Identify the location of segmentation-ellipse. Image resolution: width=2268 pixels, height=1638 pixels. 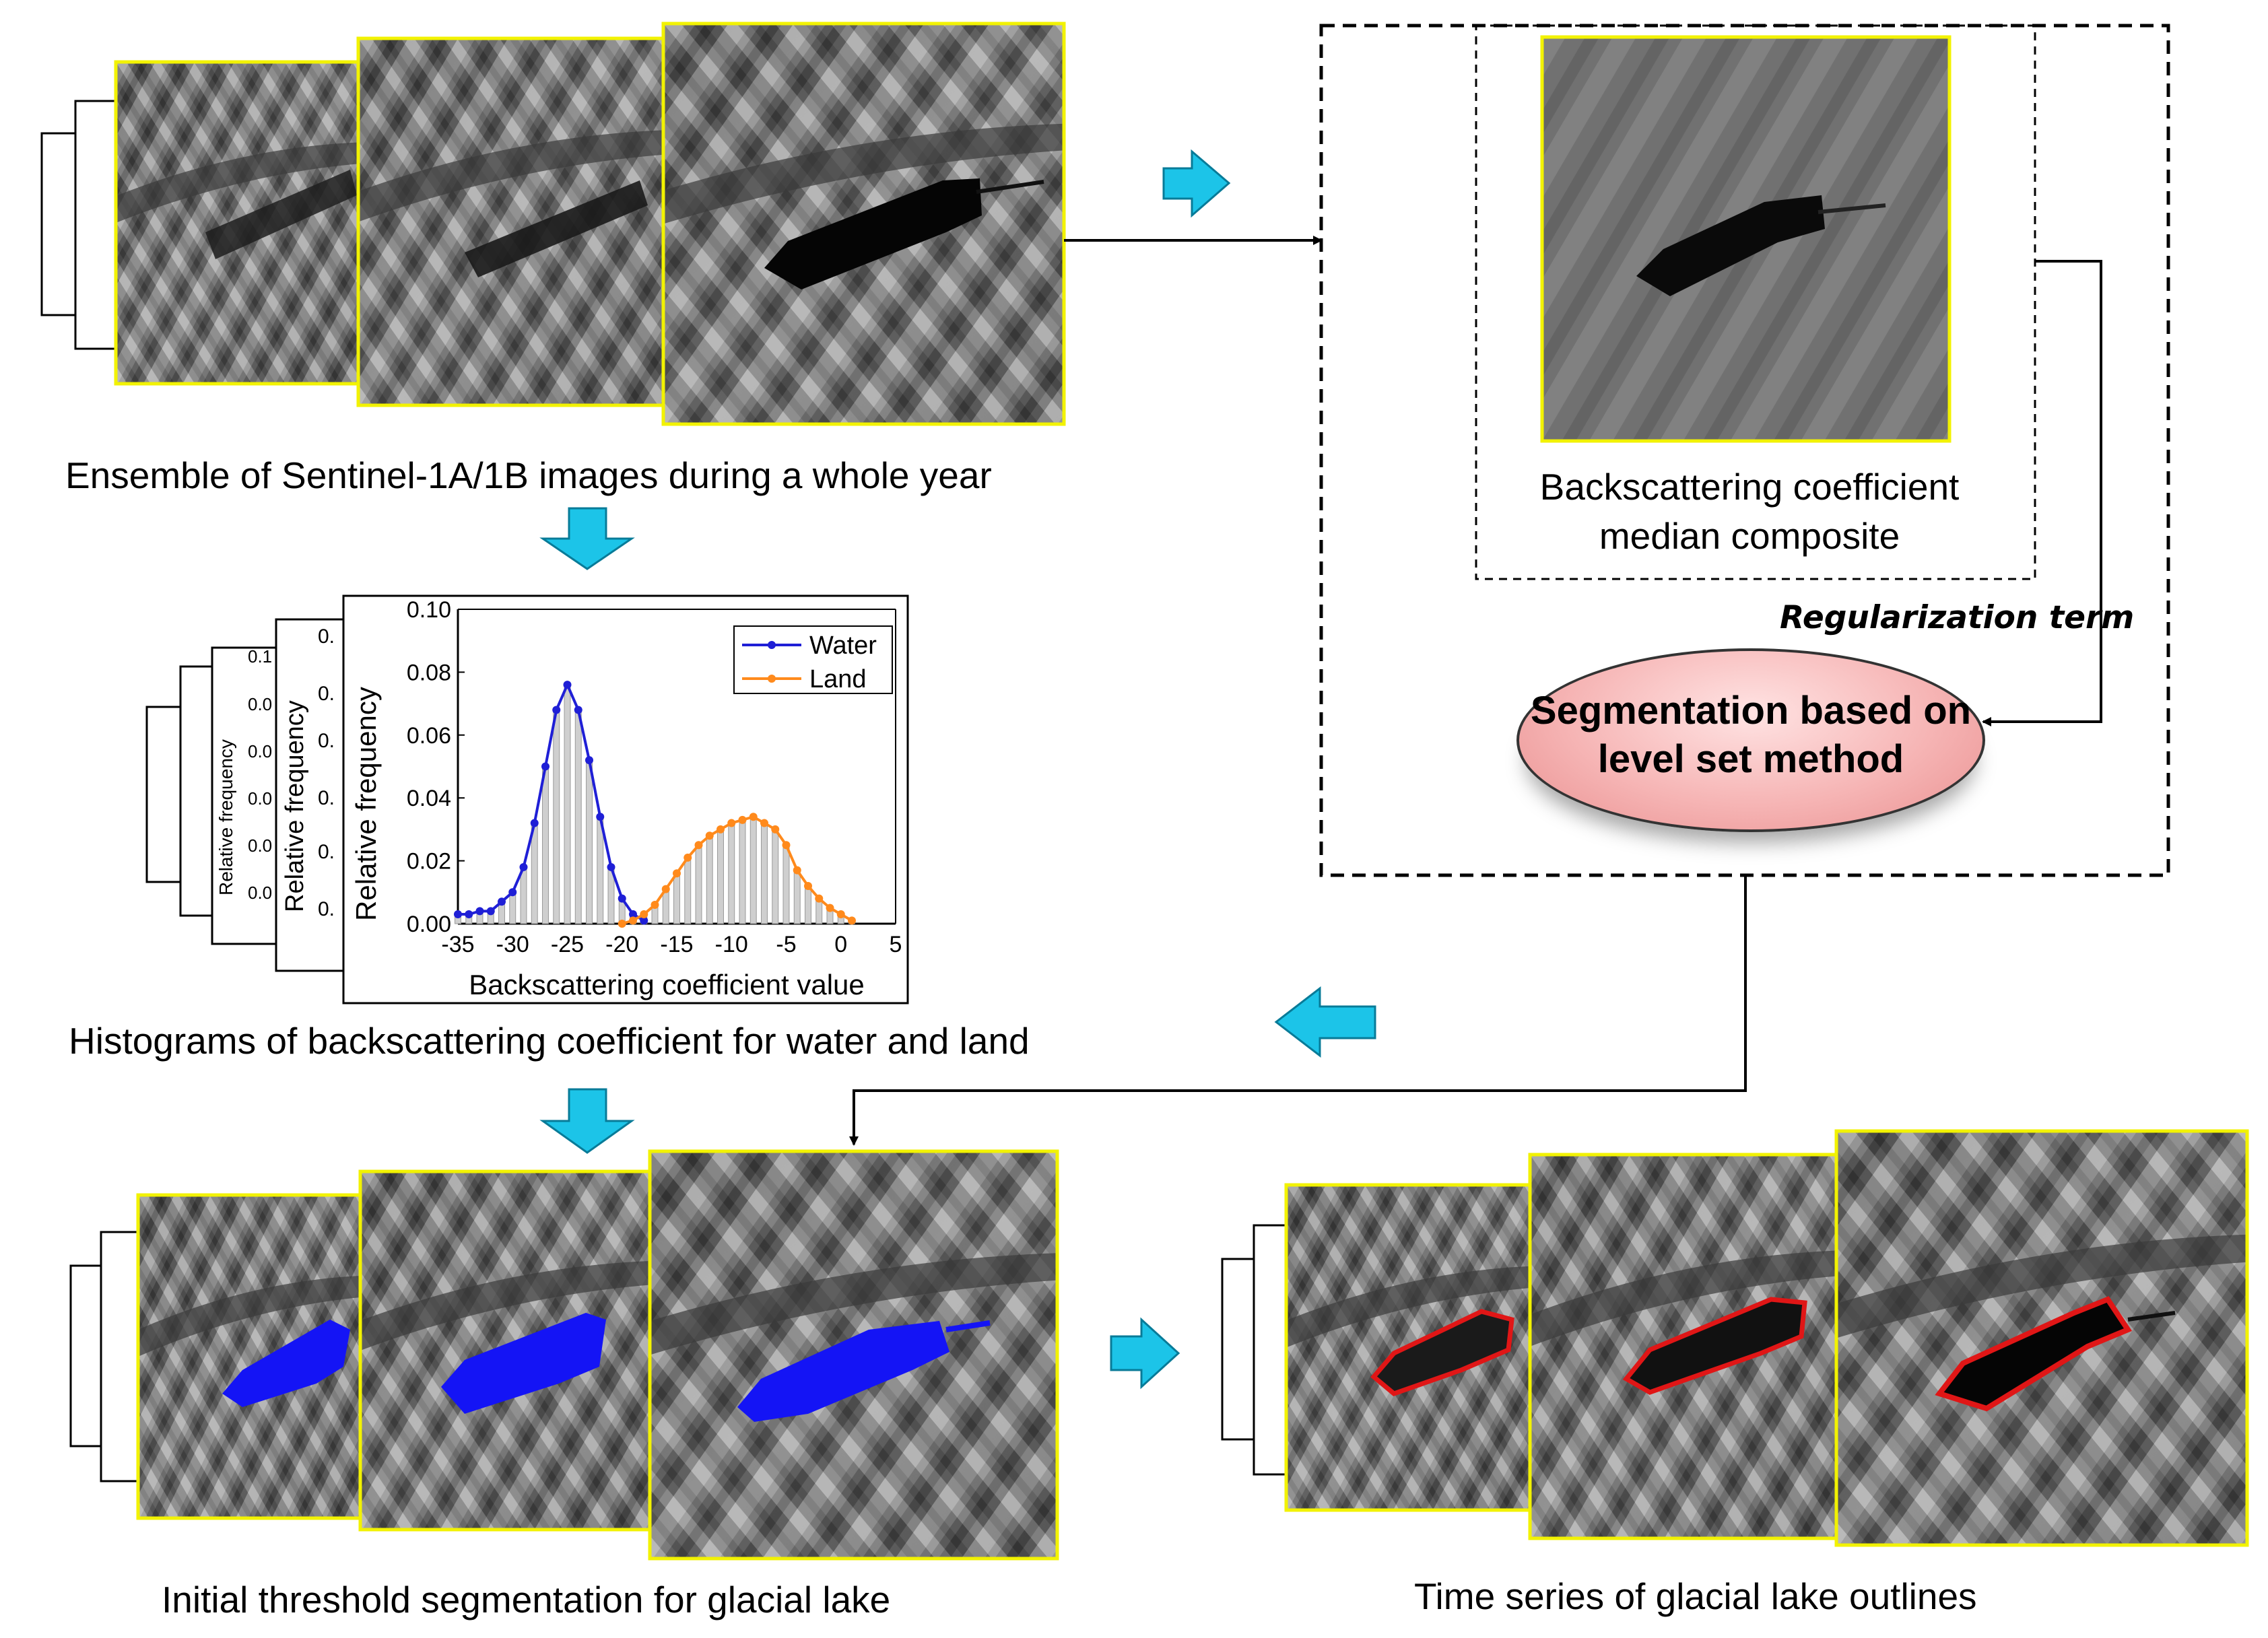
(1750, 740).